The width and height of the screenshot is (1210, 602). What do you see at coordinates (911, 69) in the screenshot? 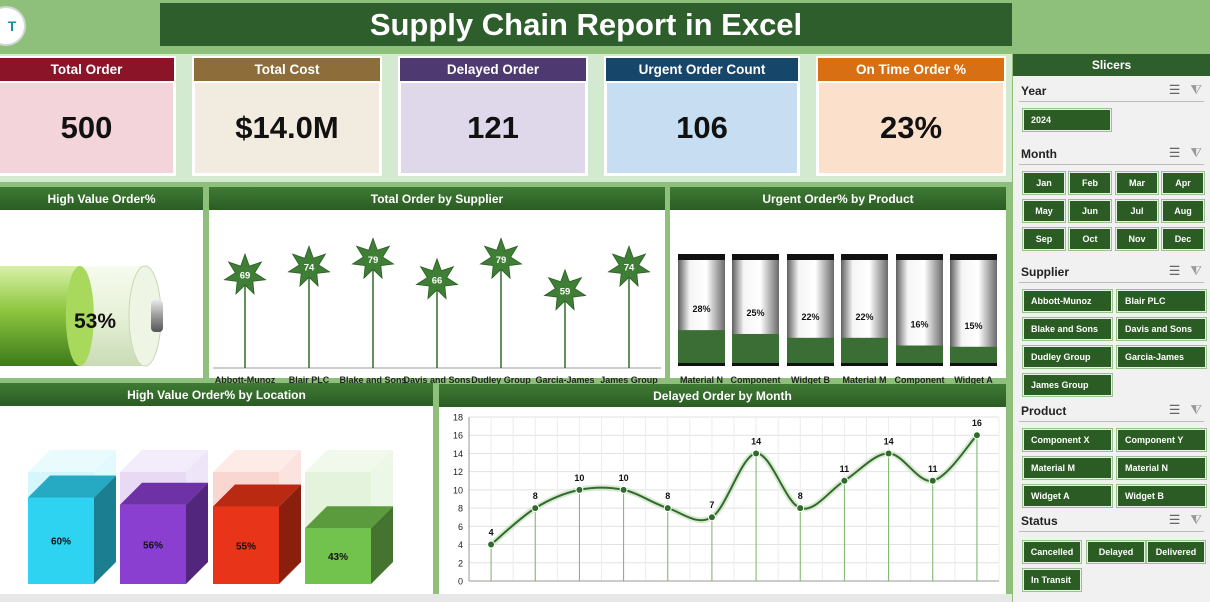
I see `kpi-label: On Time Order %` at bounding box center [911, 69].